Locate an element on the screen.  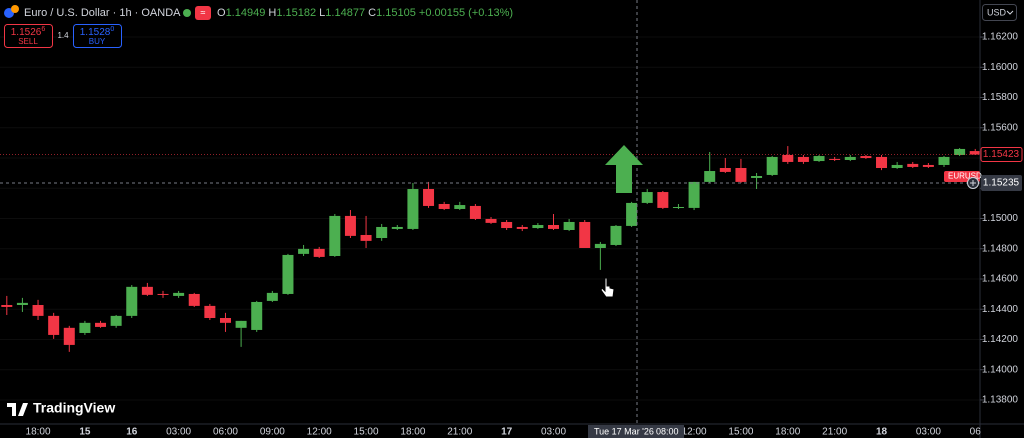
flag-icon is located at coordinates (15, 9).